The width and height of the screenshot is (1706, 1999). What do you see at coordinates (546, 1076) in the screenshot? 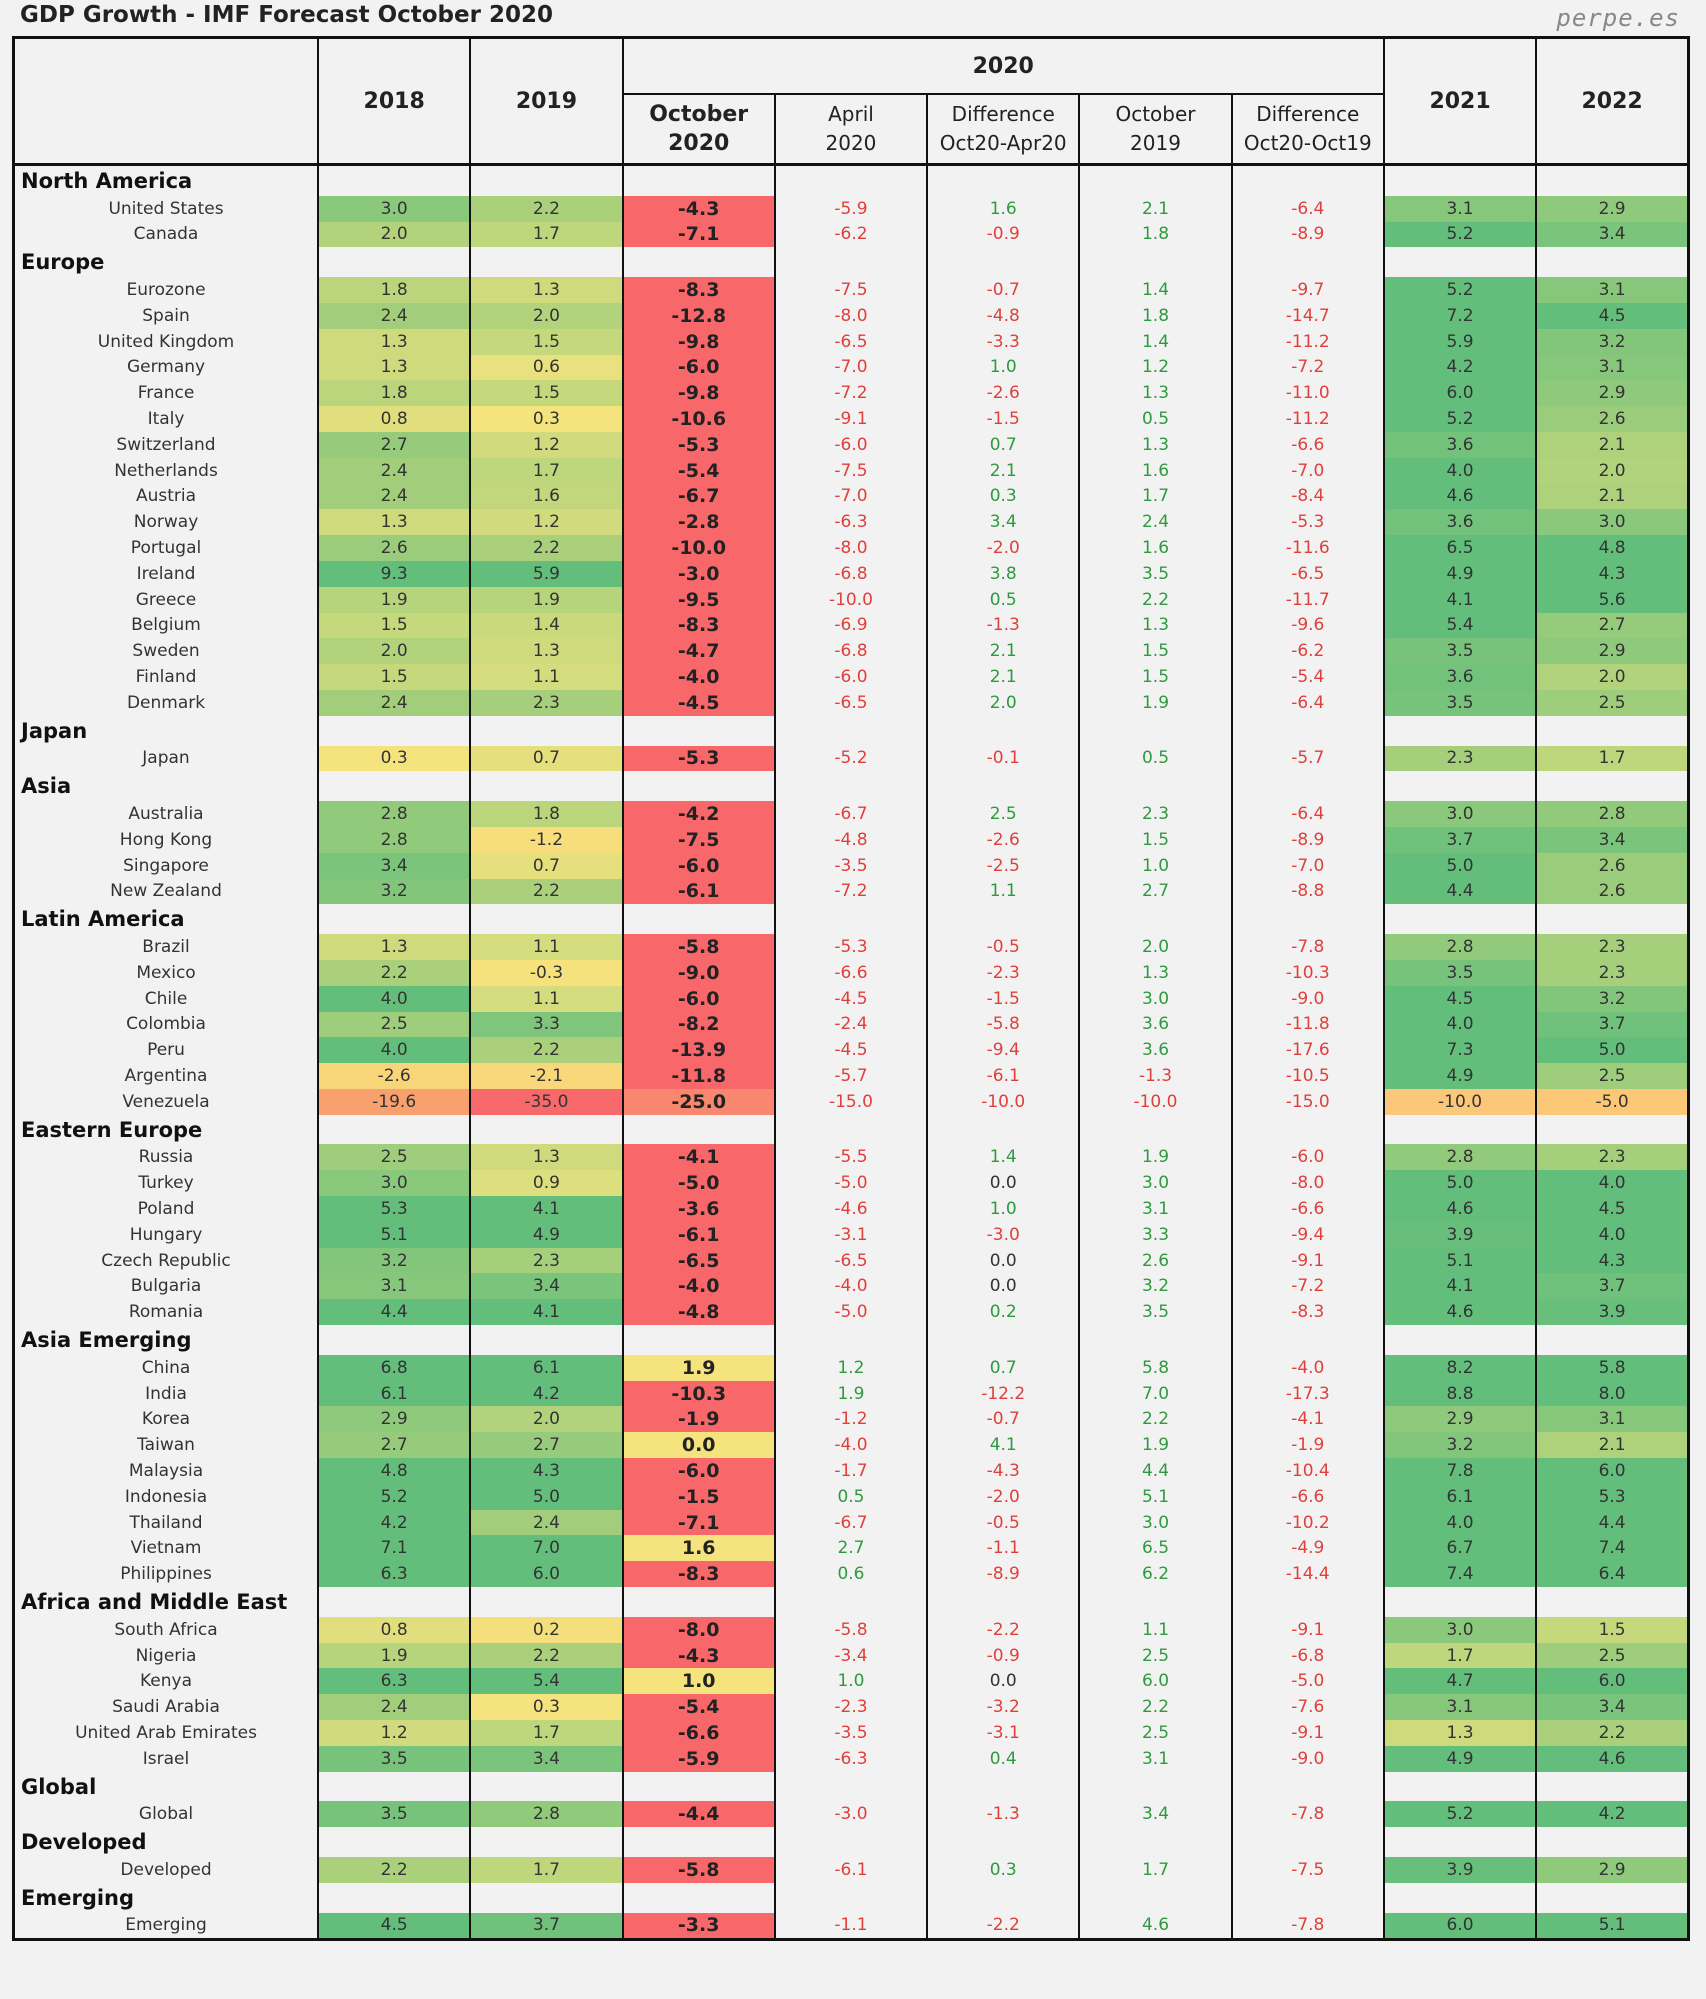
I see `value-cell: -2.1` at bounding box center [546, 1076].